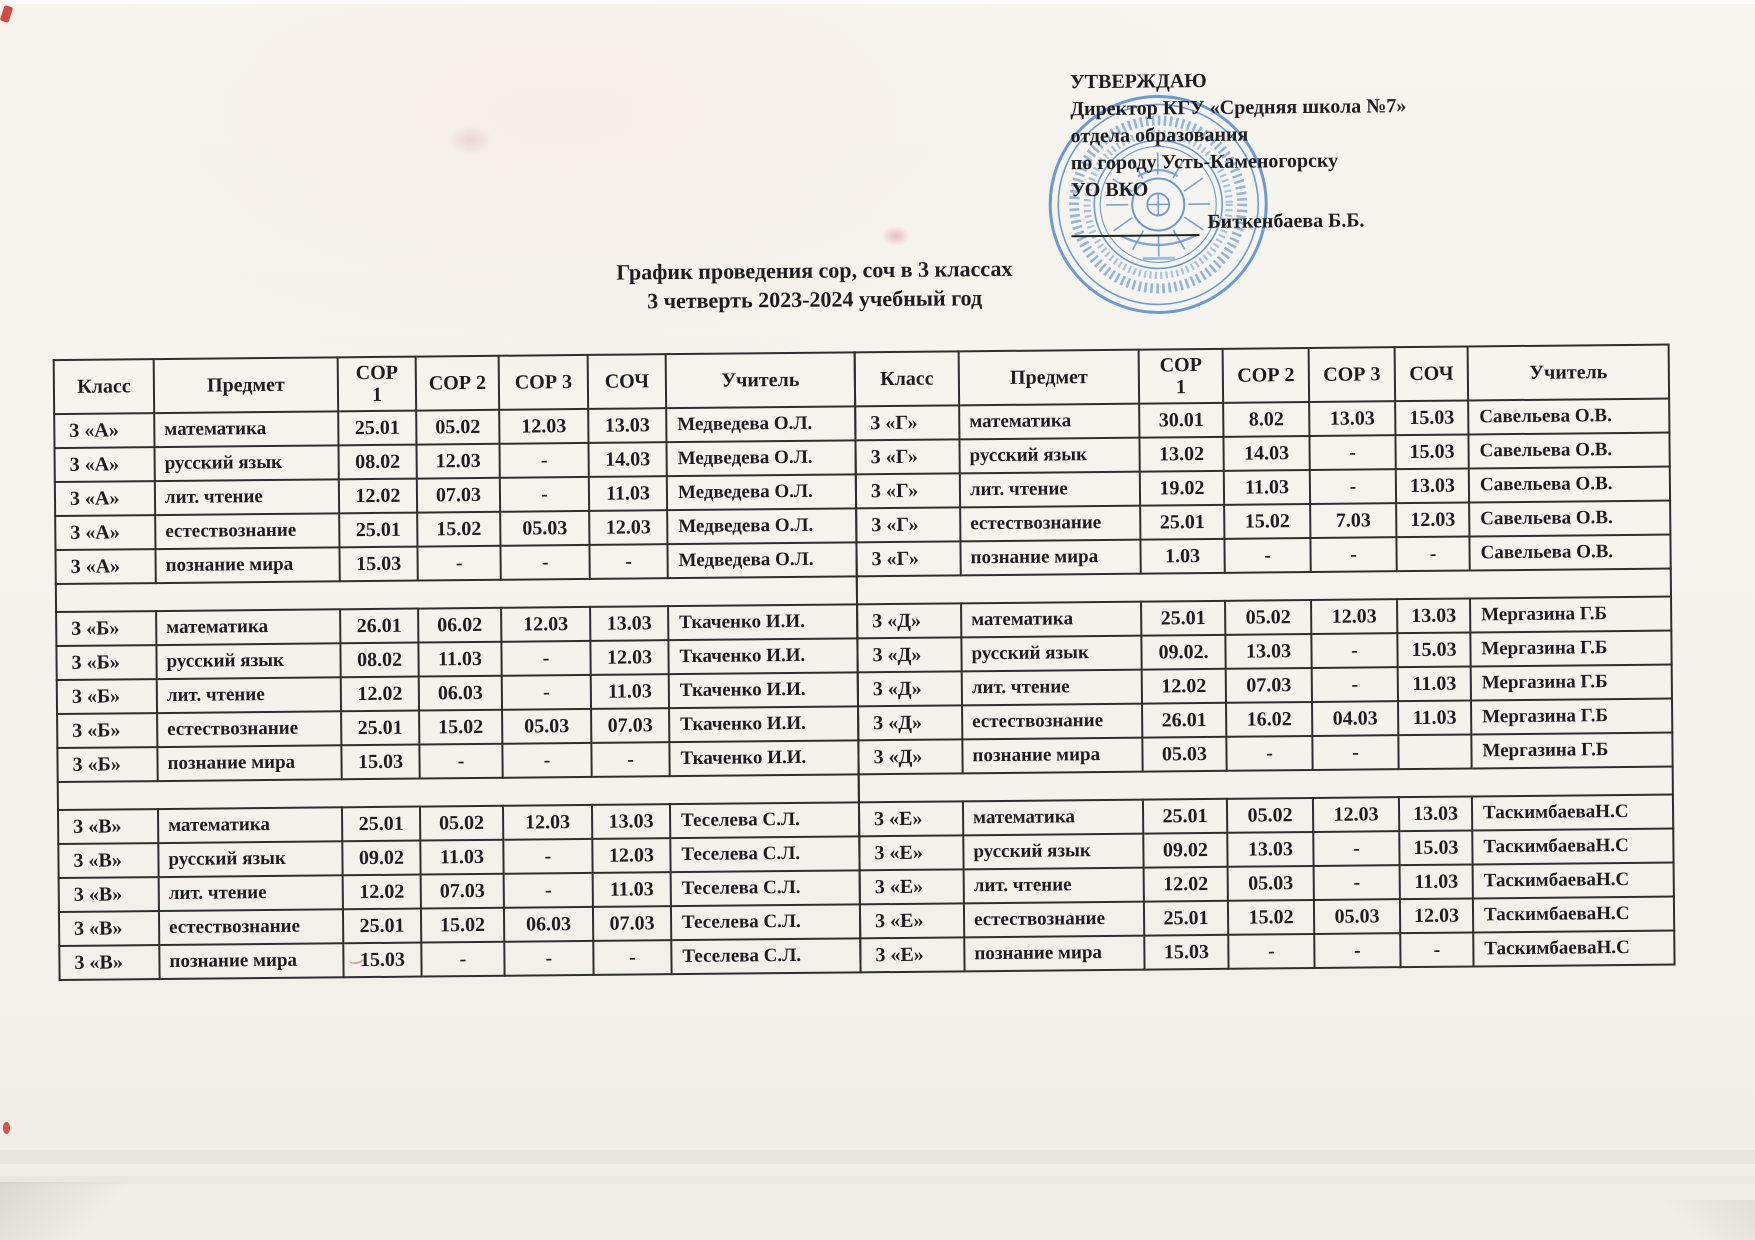  Describe the element at coordinates (1184, 754) in the screenshot. I see `sor1-cell: 05.03` at that location.